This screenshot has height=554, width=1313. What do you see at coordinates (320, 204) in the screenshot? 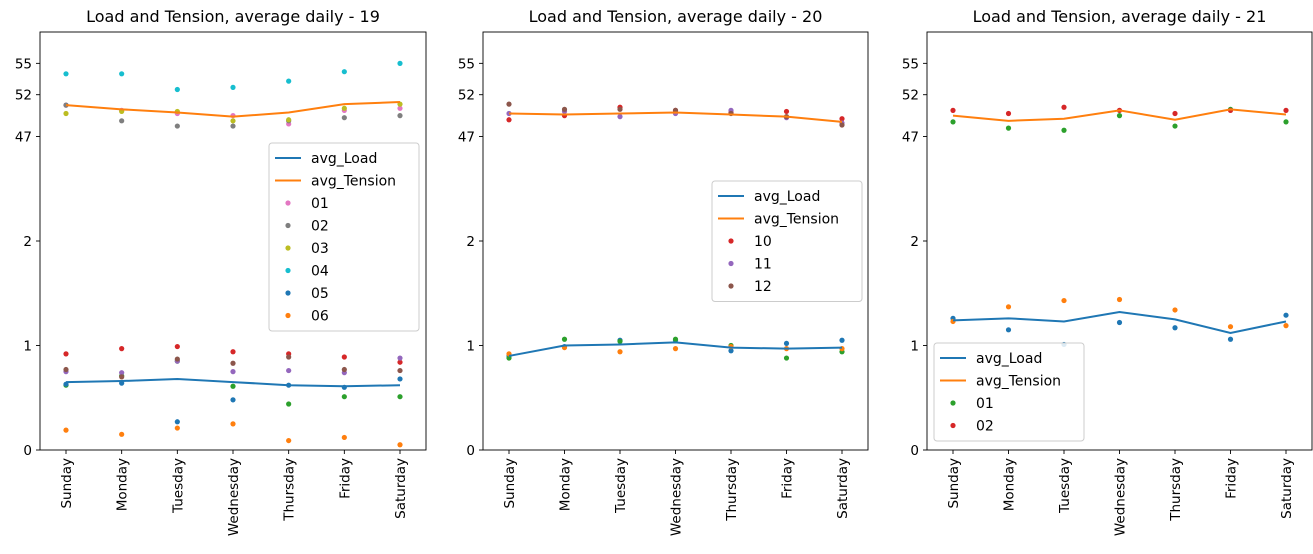
I see `legend-label-01: 01` at bounding box center [320, 204].